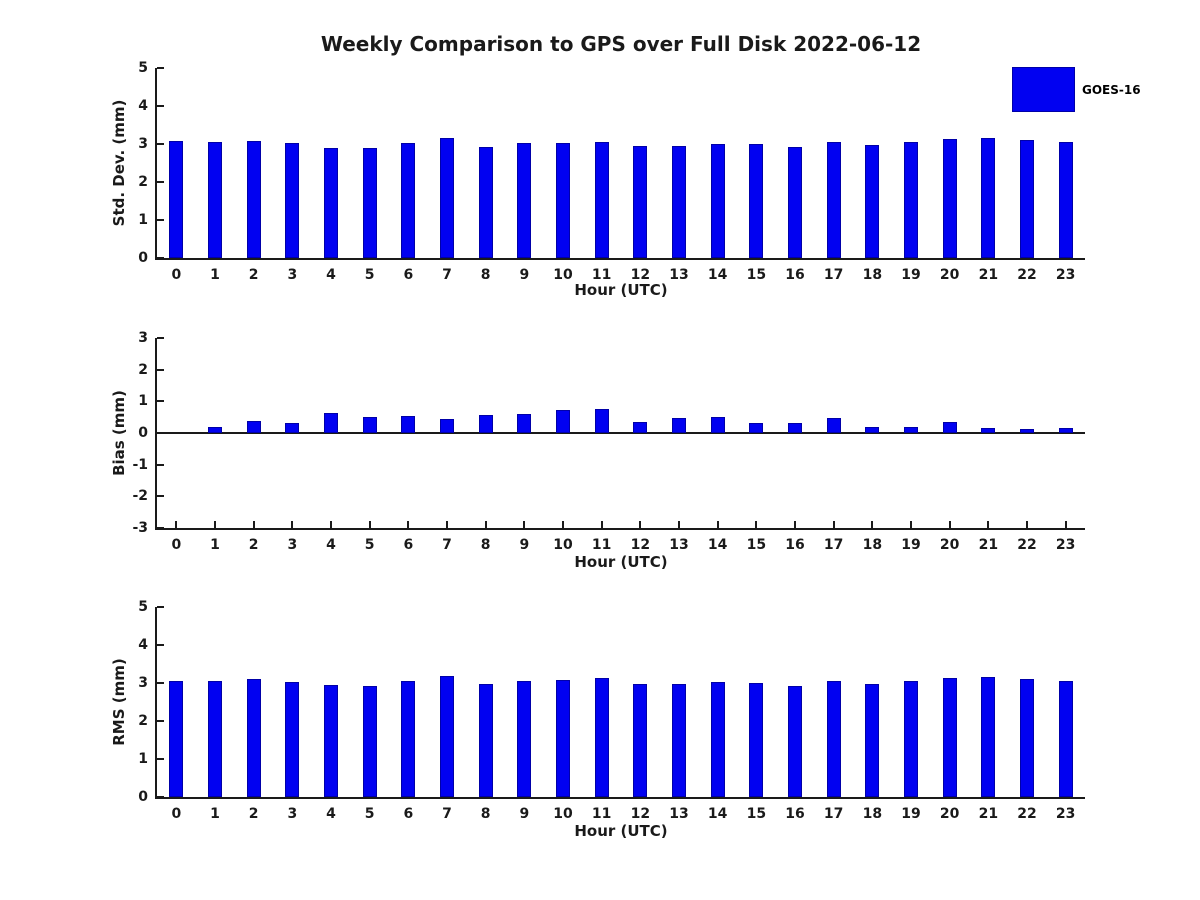  What do you see at coordinates (679, 814) in the screenshot?
I see `x-tick-label: 13` at bounding box center [679, 814].